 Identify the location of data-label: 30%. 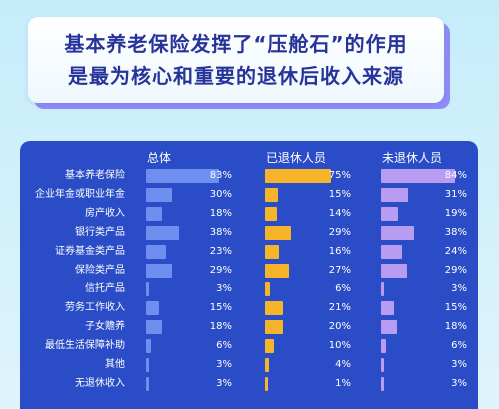
(220, 194).